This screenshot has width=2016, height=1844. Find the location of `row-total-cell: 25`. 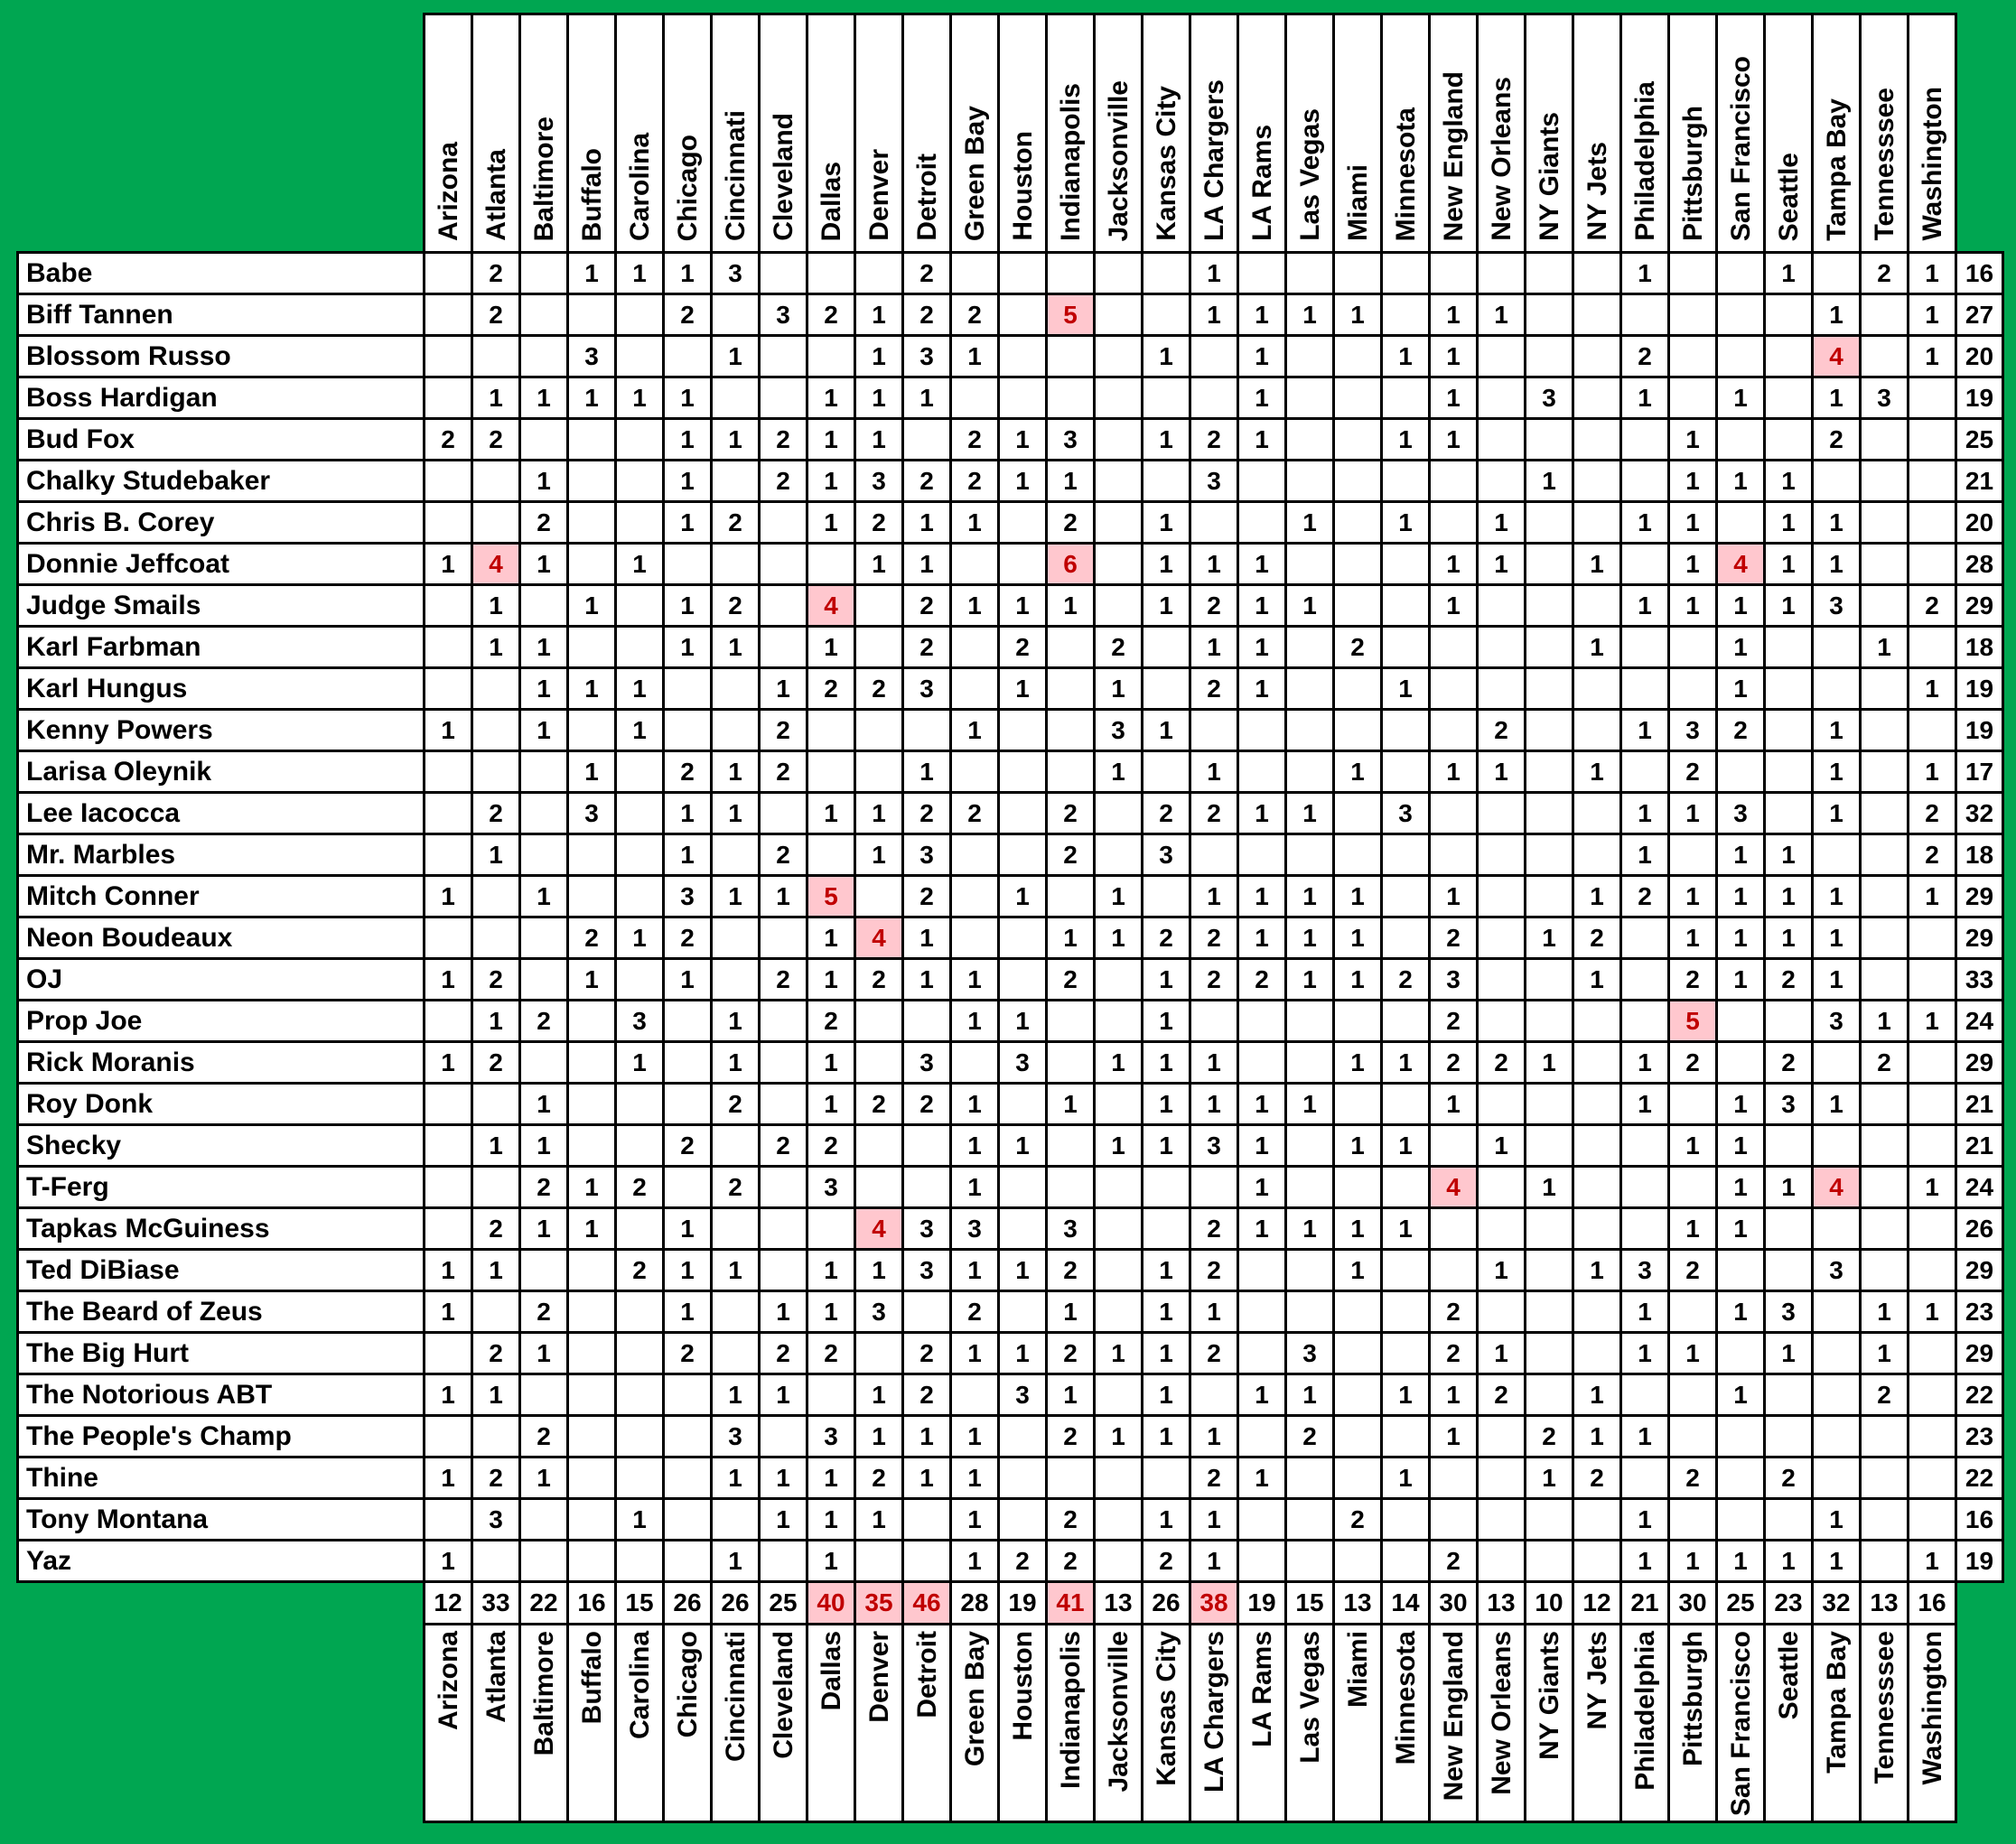

row-total-cell: 25 is located at coordinates (1979, 439).